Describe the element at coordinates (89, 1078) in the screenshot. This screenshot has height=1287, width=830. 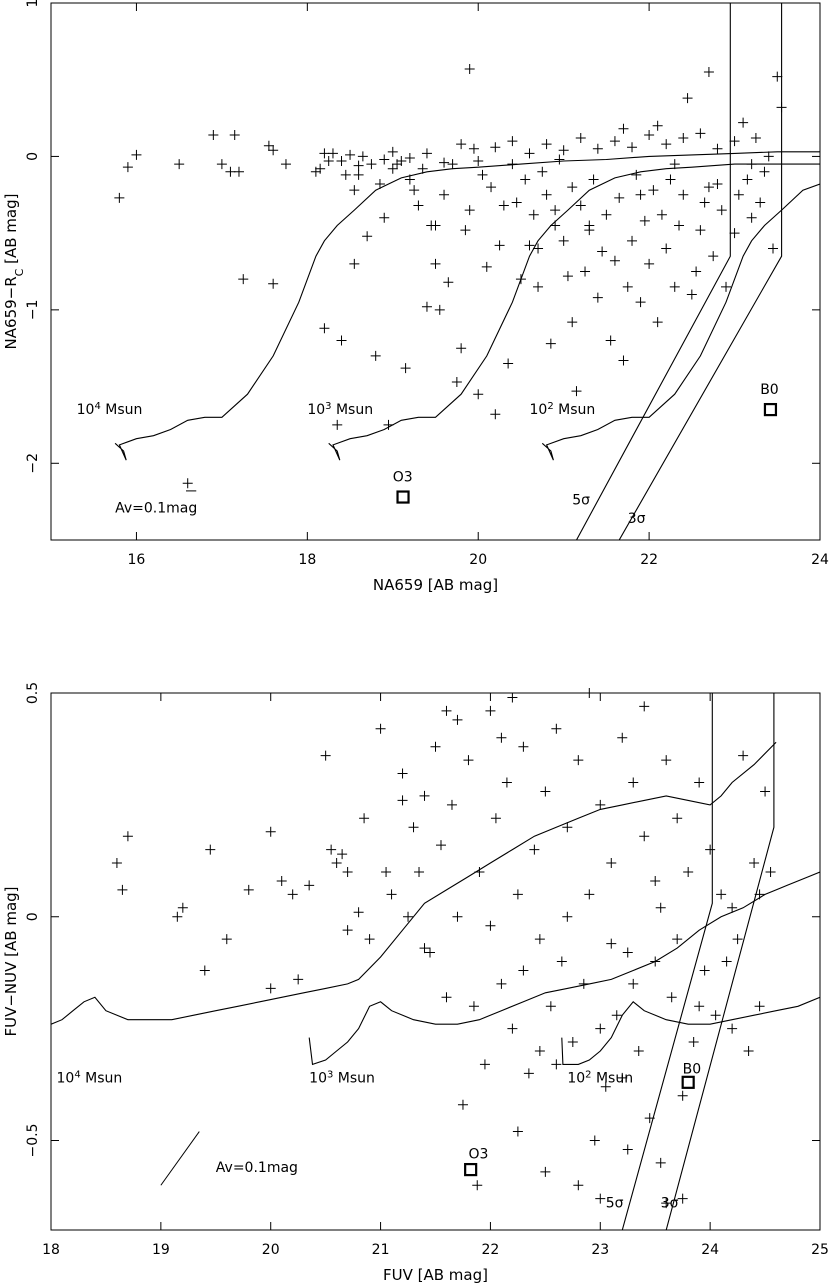
I see `annotation: 104 Msun` at that location.